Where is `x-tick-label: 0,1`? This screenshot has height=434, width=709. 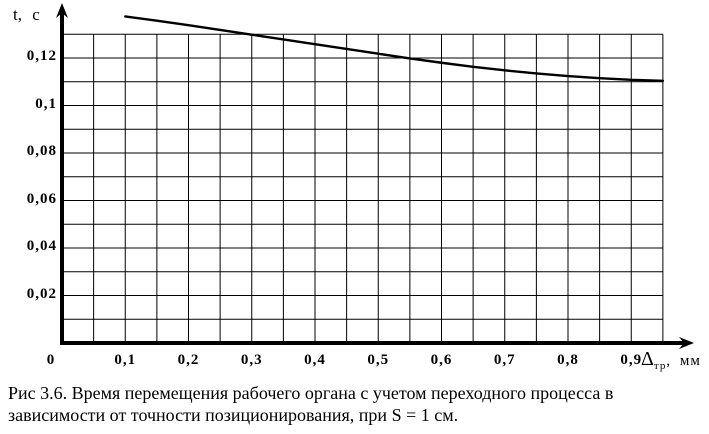
x-tick-label: 0,1 is located at coordinates (125, 360).